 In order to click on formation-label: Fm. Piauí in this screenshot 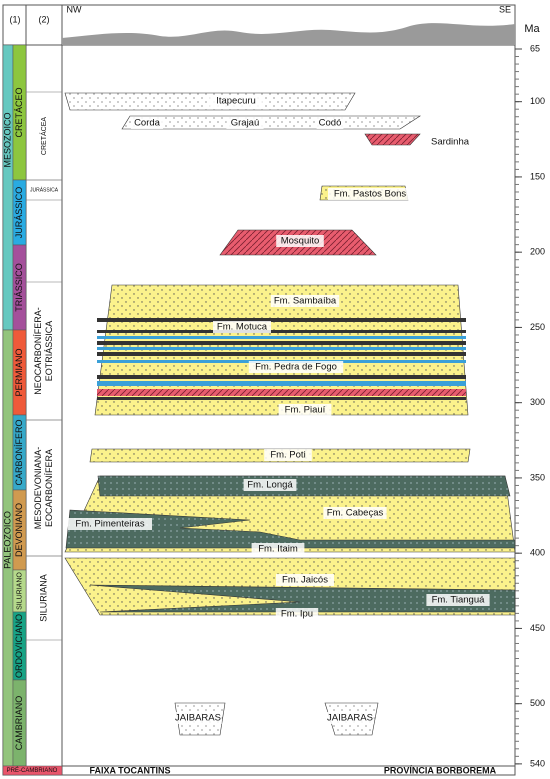, I will do `click(305, 410)`.